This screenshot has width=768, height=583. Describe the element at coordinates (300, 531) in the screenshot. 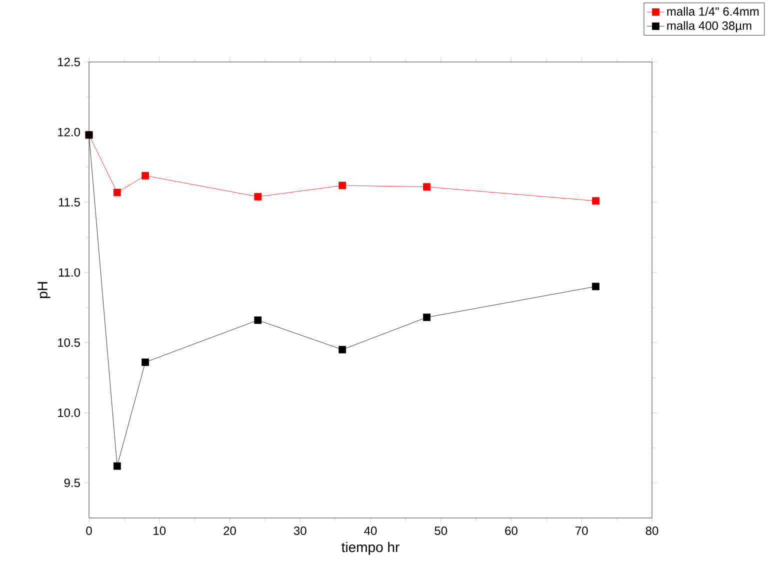

I see `x-tick-label: 30` at that location.